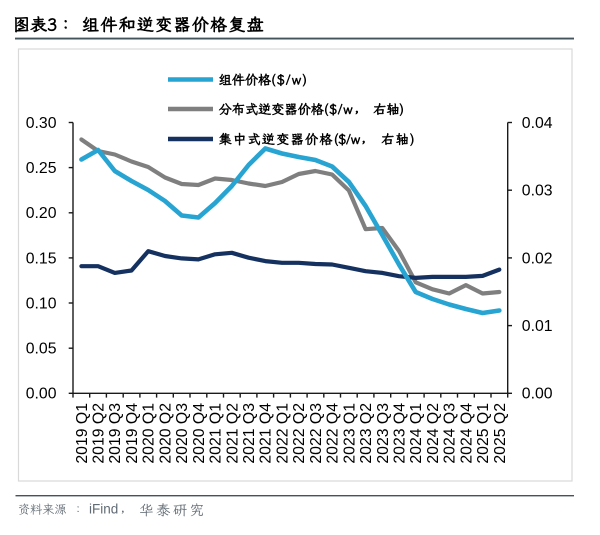 The image size is (600, 535). Describe the element at coordinates (450, 433) in the screenshot. I see `svg-text: 2024 Q3` at that location.